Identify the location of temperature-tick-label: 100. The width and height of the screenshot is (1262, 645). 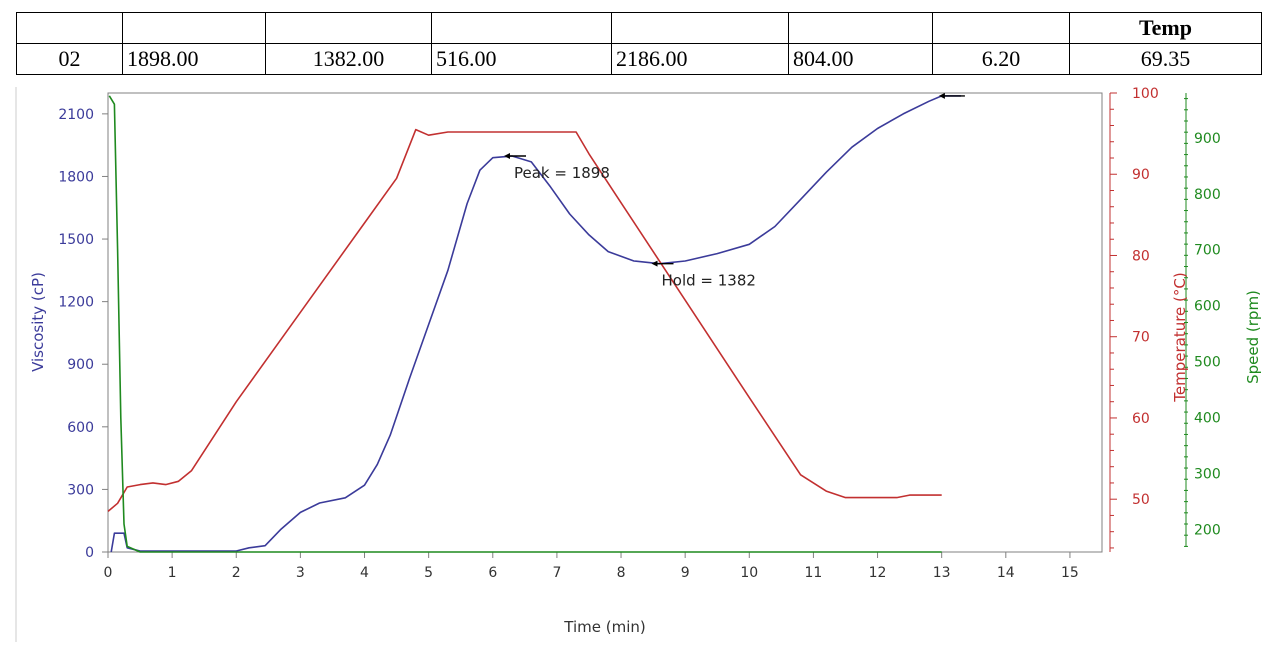
(1145, 94).